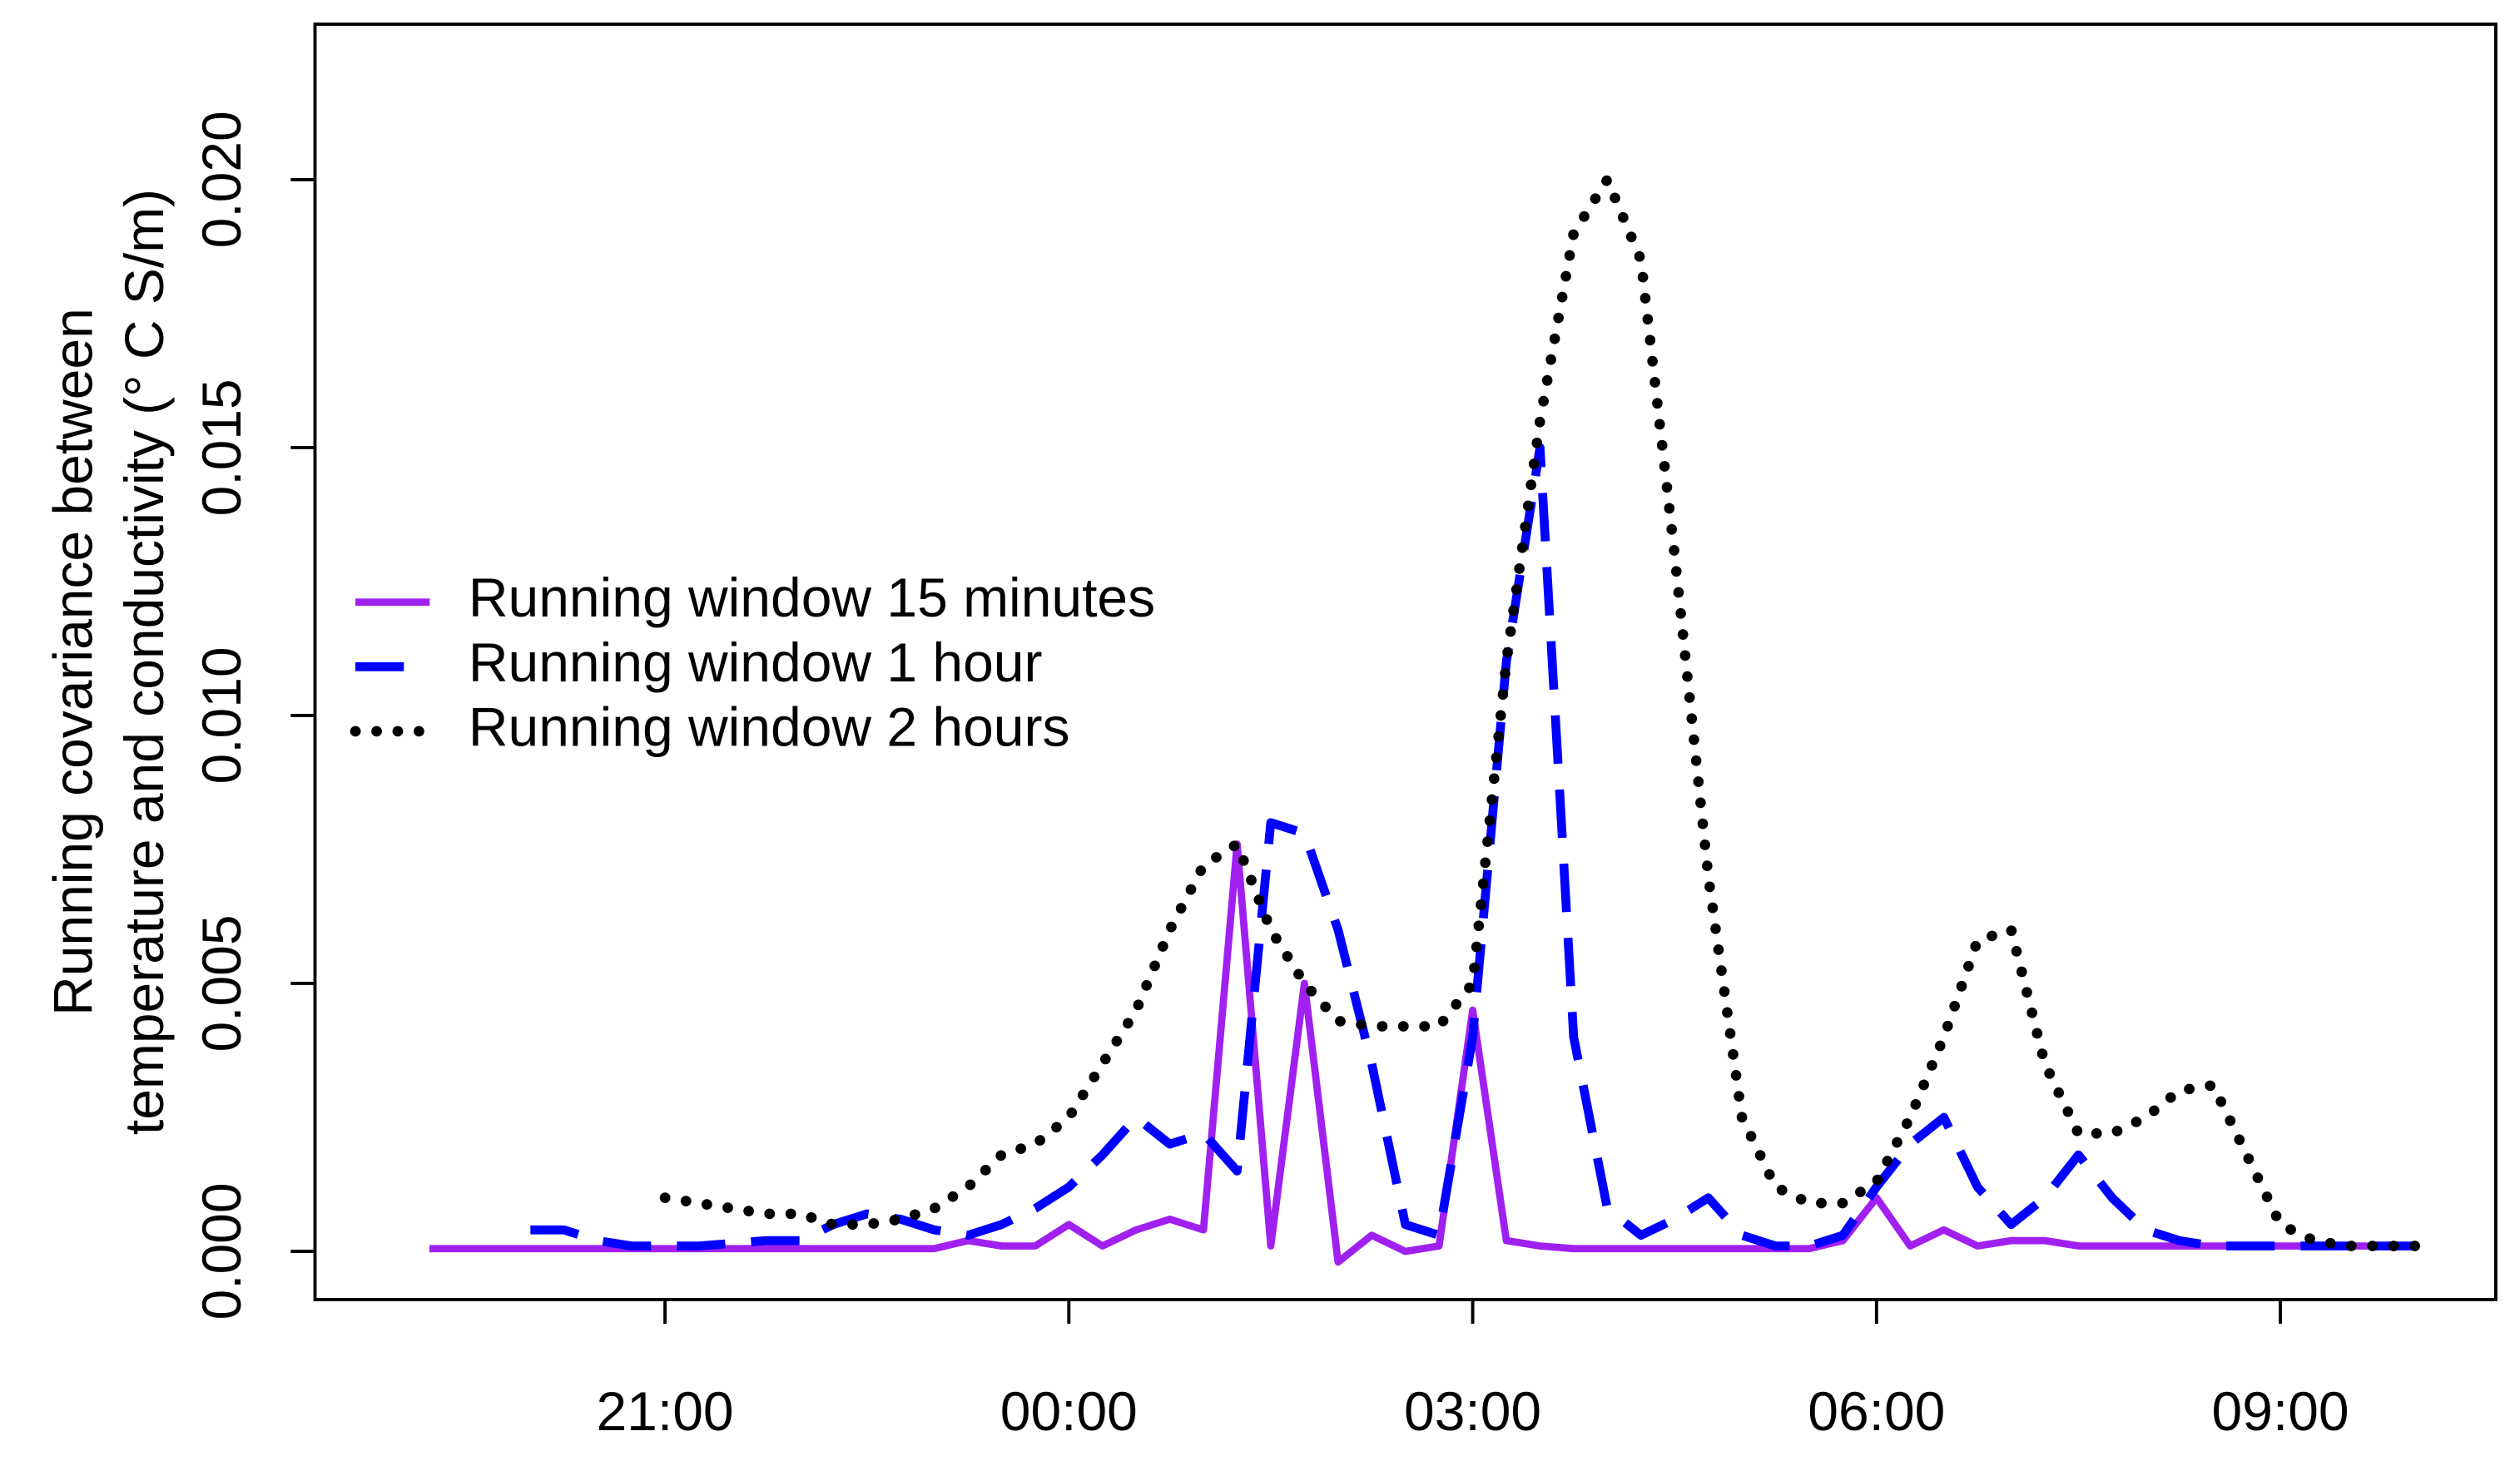  I want to click on y-tick-label: 0.015, so click(221, 447).